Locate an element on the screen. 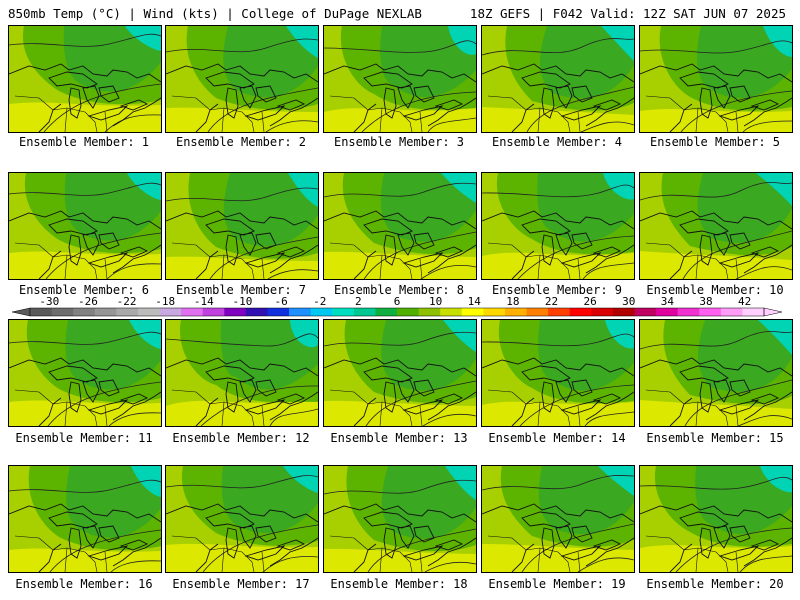 This screenshot has width=800, height=600. panel-label: Ensemble Member: 11 is located at coordinates (84, 438).